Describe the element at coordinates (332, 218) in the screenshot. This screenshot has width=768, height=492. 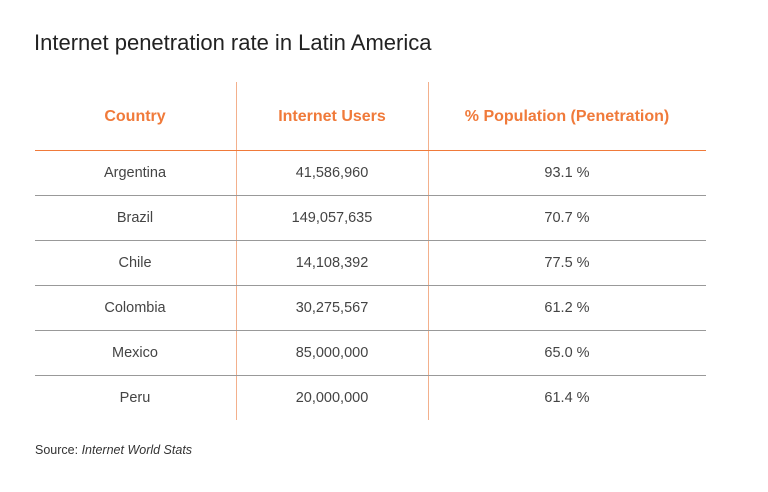
I see `table-cell: 149,057,635` at that location.